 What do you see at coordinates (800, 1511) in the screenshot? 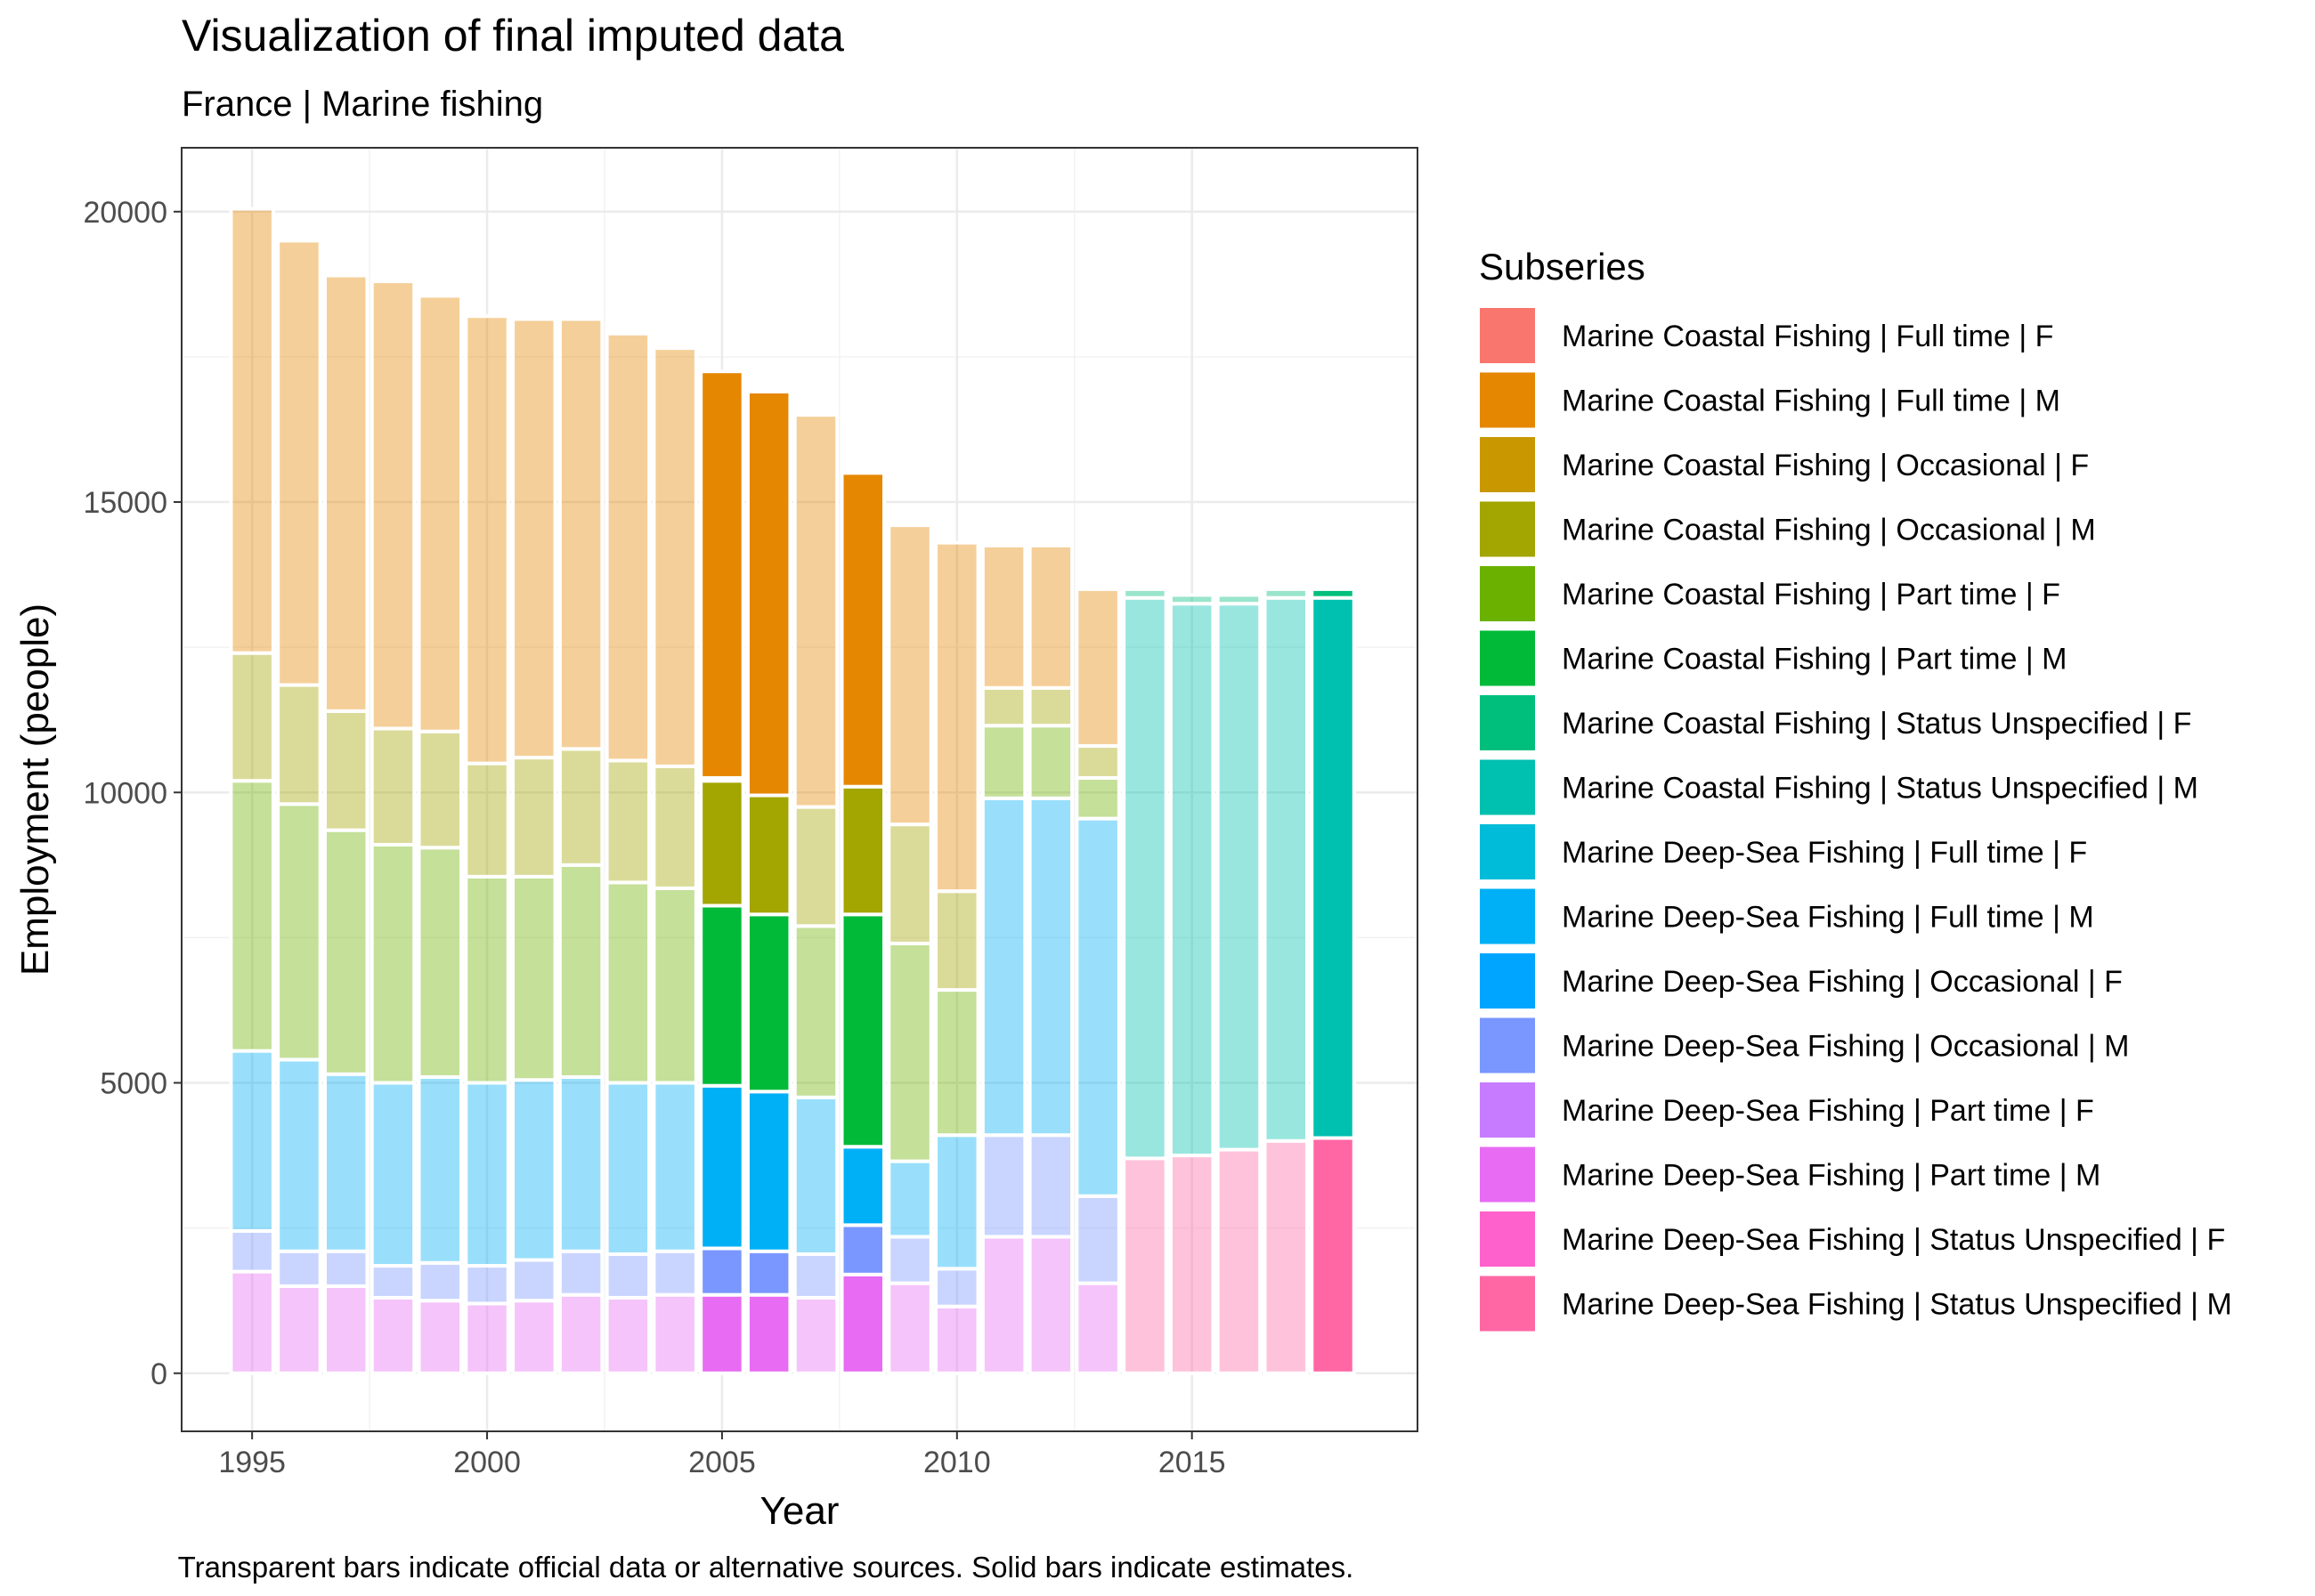
I see `x-axis-title: Year` at bounding box center [800, 1511].